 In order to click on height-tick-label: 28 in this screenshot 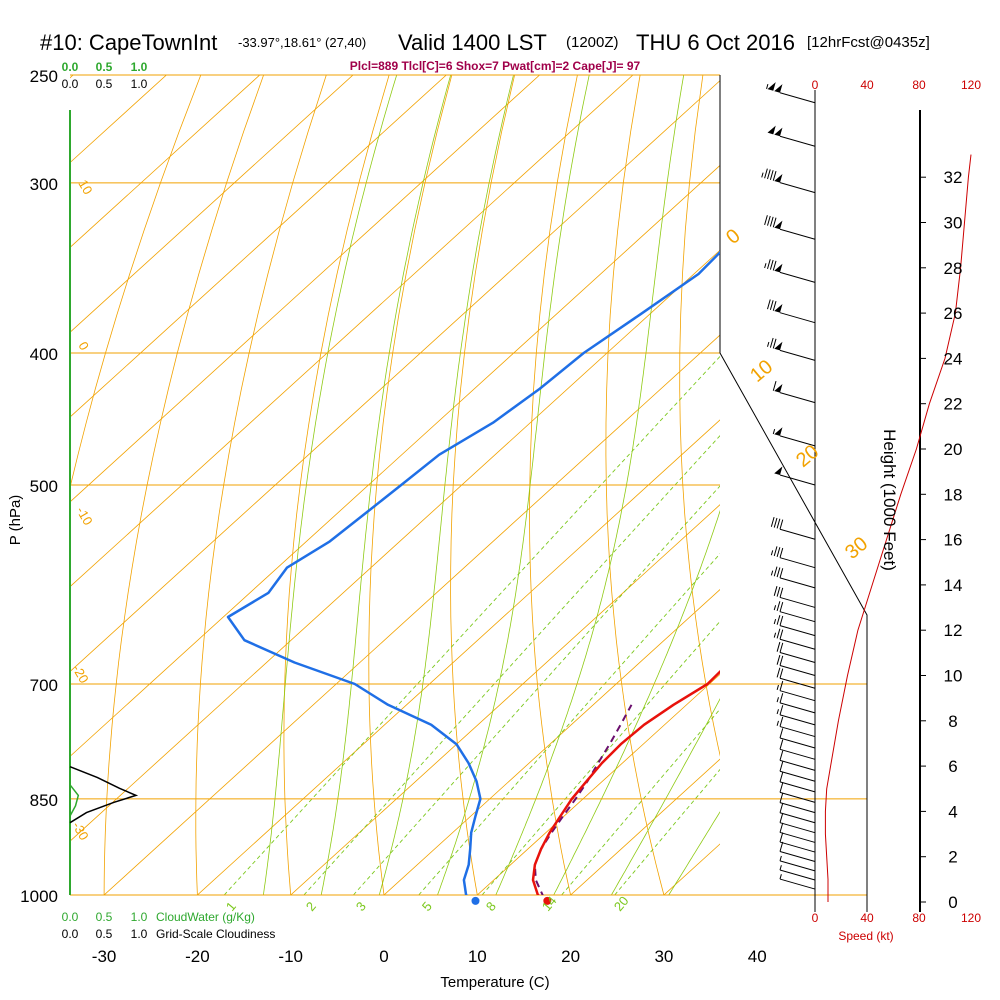, I will do `click(953, 268)`.